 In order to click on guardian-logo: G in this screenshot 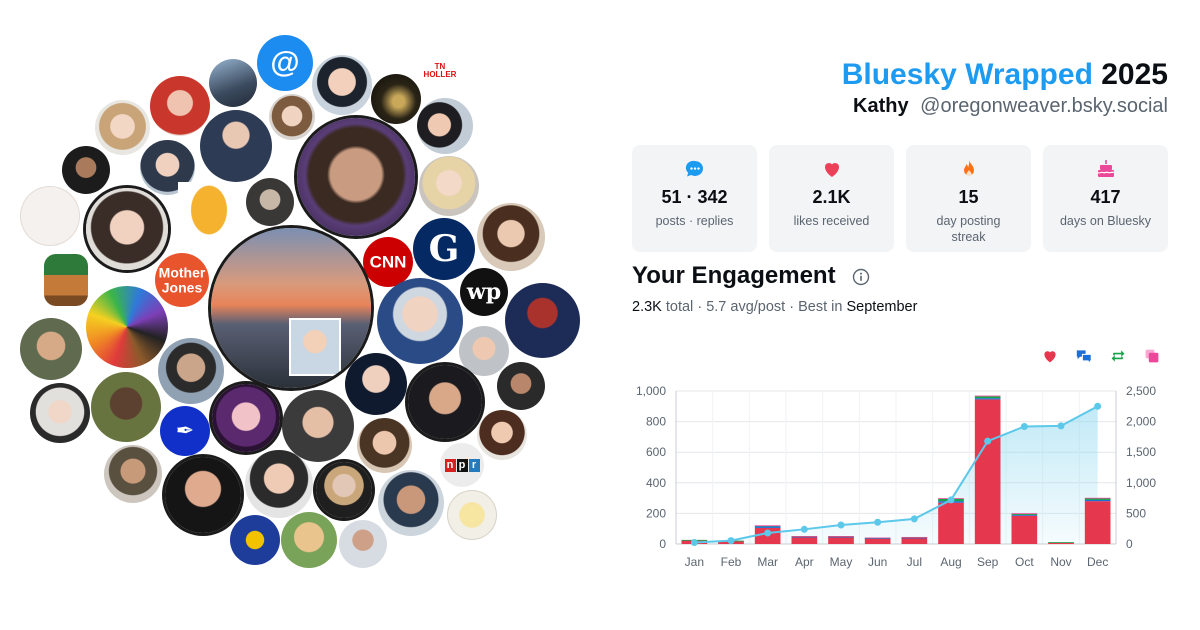, I will do `click(444, 249)`.